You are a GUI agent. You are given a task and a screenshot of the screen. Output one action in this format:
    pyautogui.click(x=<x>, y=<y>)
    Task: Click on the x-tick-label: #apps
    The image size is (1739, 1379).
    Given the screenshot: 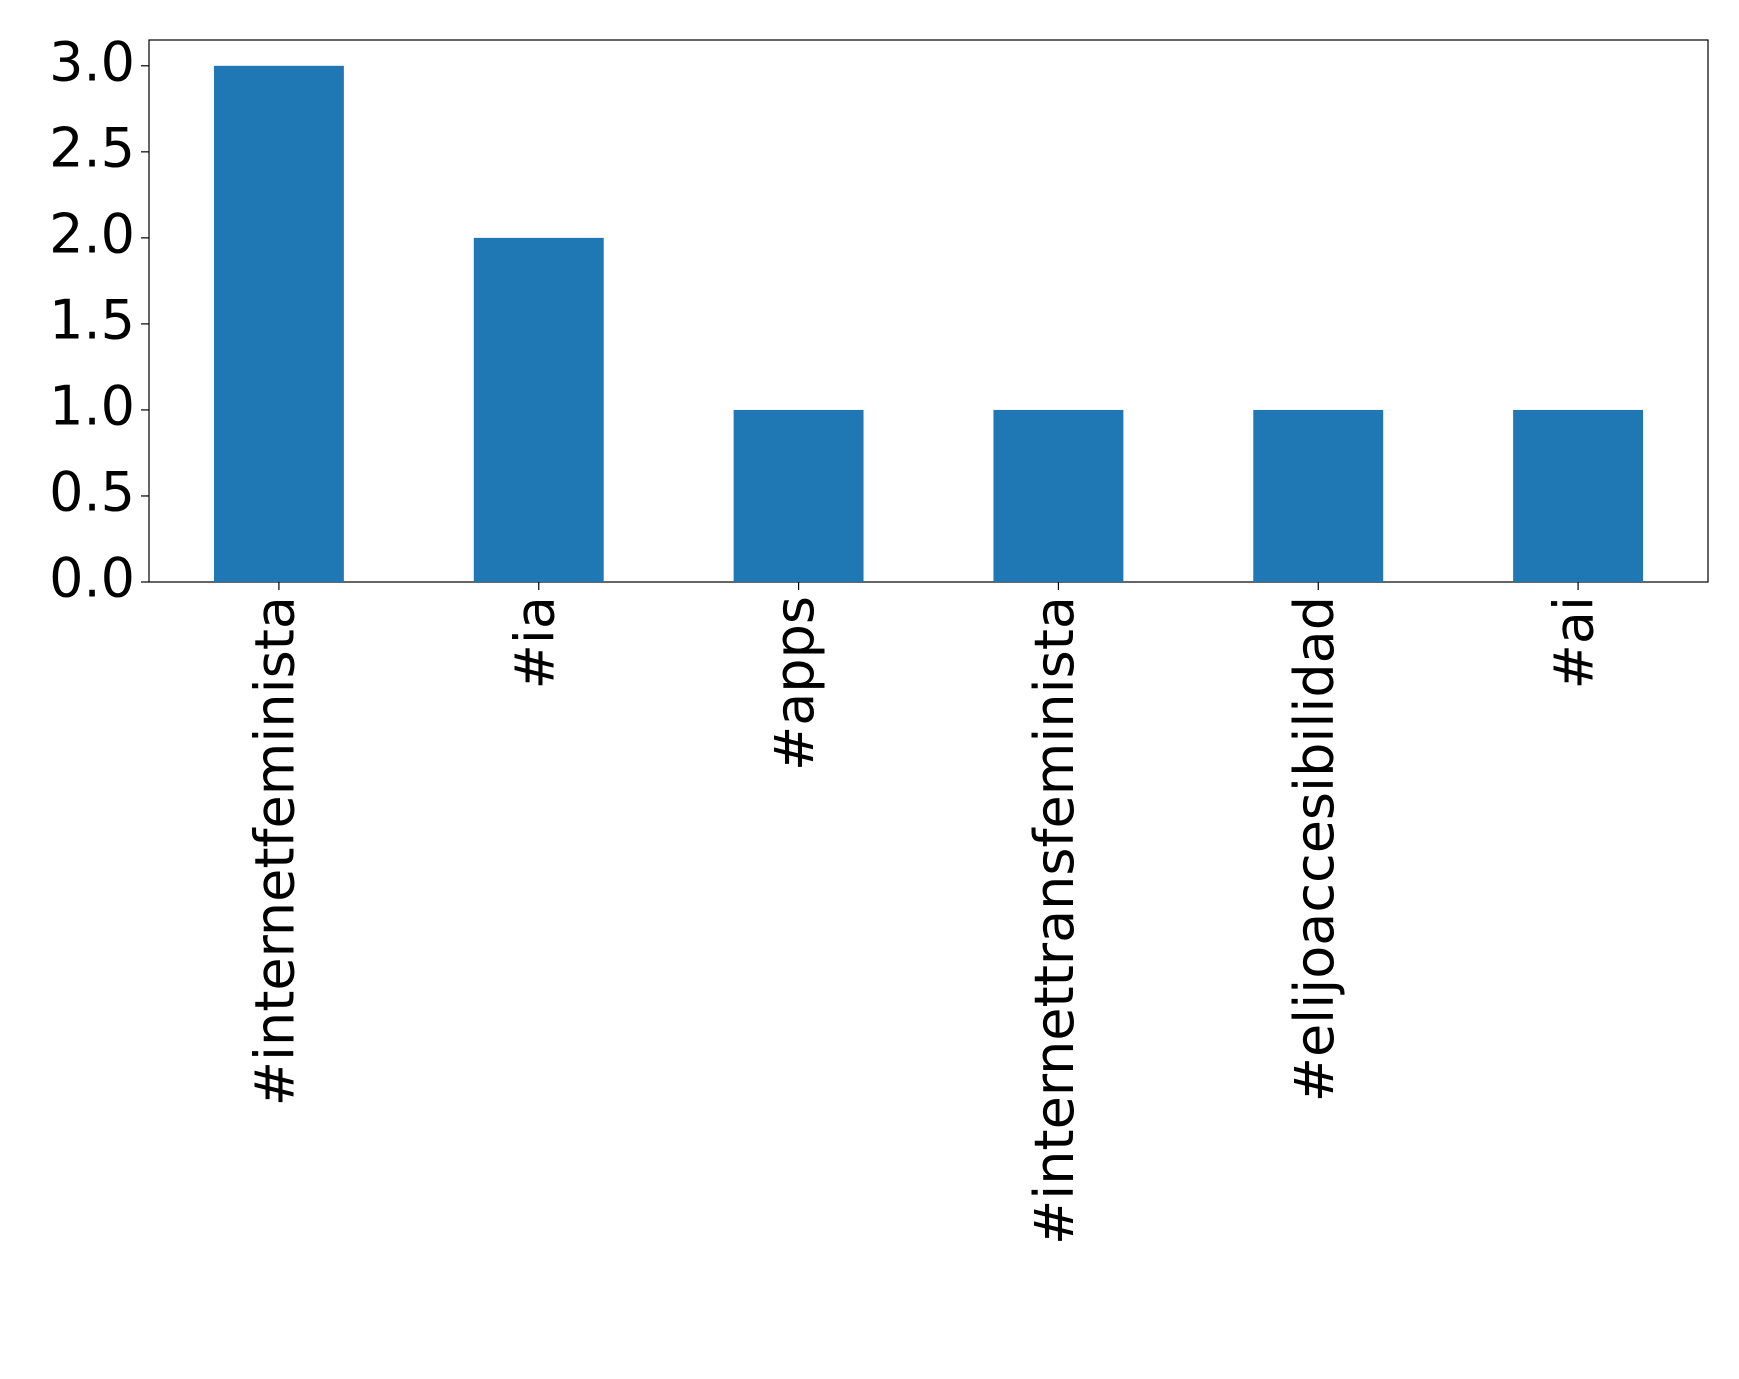 What is the action you would take?
    pyautogui.click(x=794, y=683)
    